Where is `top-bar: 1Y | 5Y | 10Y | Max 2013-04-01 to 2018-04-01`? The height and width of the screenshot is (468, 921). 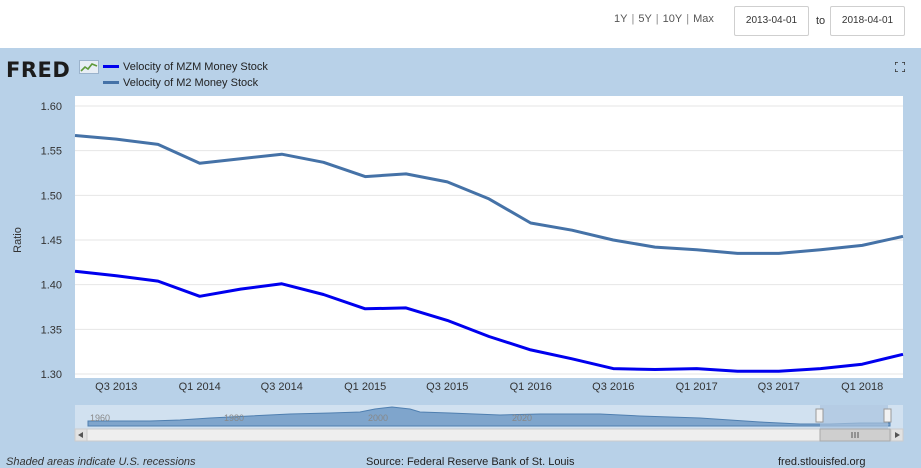 top-bar: 1Y | 5Y | 10Y | Max 2013-04-01 to 2018-04-01 is located at coordinates (460, 24).